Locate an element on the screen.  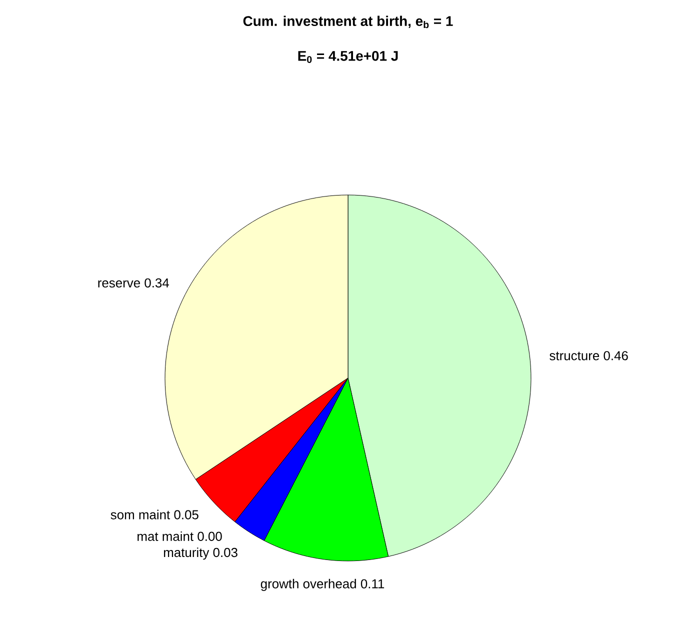
text: 0.00 is located at coordinates (210, 536).